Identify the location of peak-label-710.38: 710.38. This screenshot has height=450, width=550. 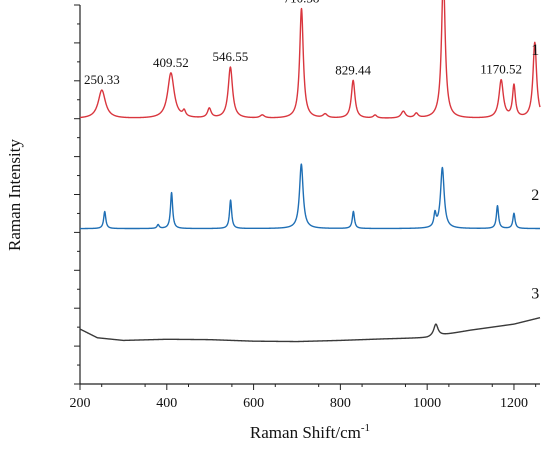
(302, 2).